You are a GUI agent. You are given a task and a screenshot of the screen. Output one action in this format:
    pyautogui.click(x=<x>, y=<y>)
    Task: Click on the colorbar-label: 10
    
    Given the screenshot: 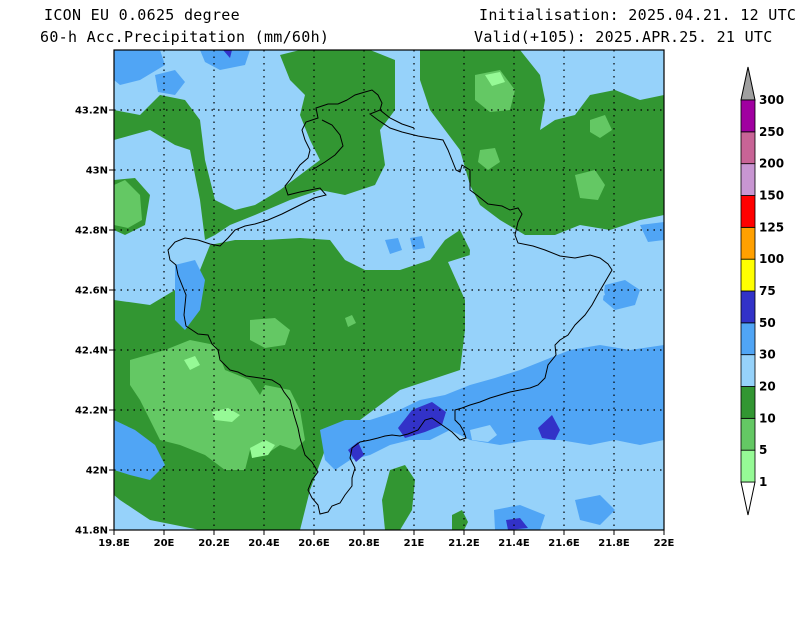 What is the action you would take?
    pyautogui.click(x=767, y=418)
    